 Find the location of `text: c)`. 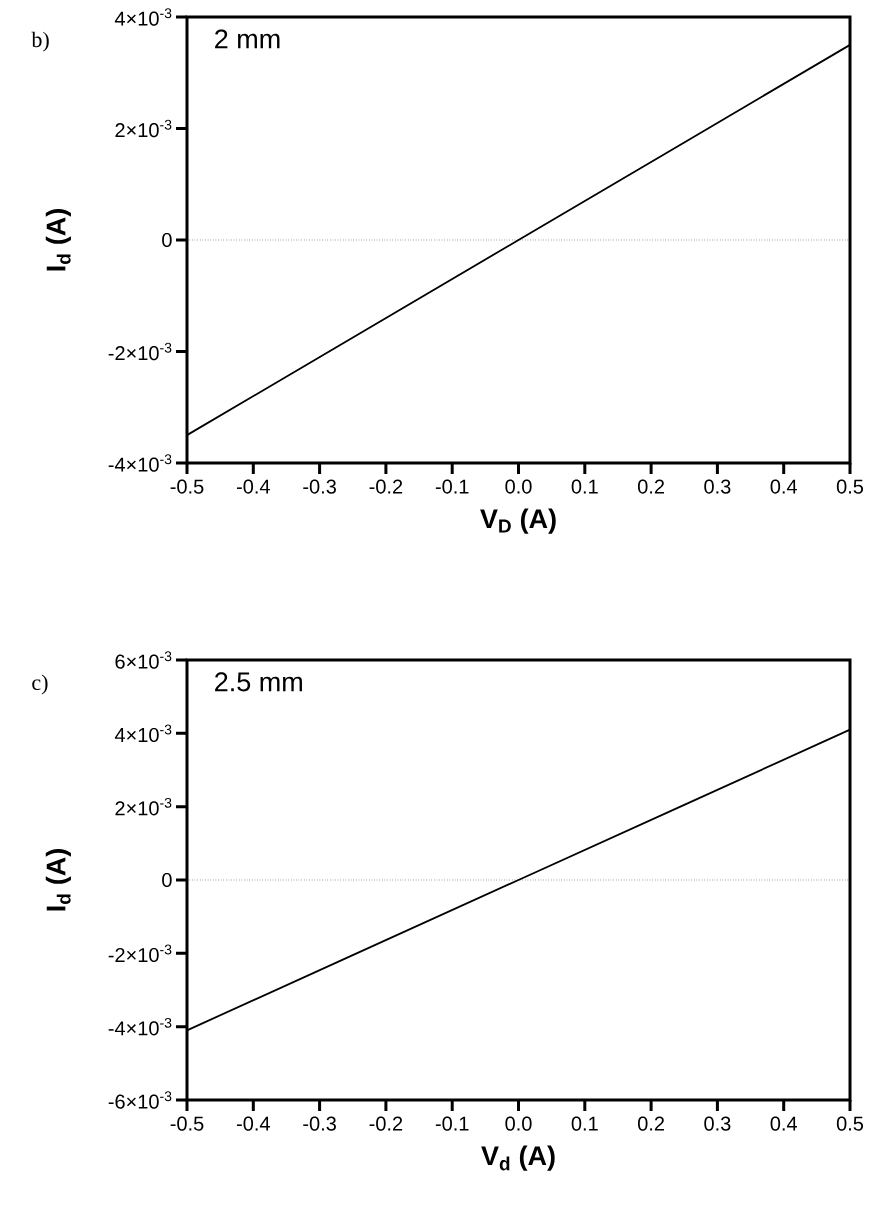

text: c) is located at coordinates (40, 684).